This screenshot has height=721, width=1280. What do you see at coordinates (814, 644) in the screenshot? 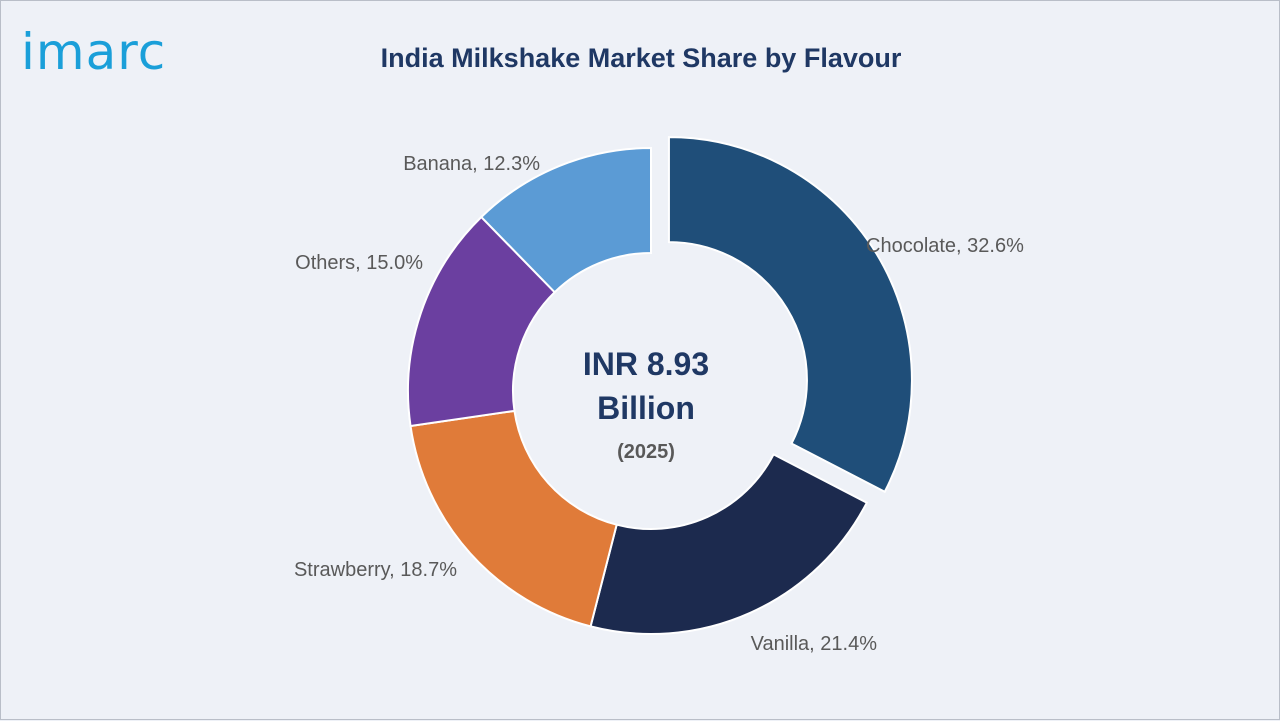
I see `slice-label-vanilla: Vanilla, 21.4%` at bounding box center [814, 644].